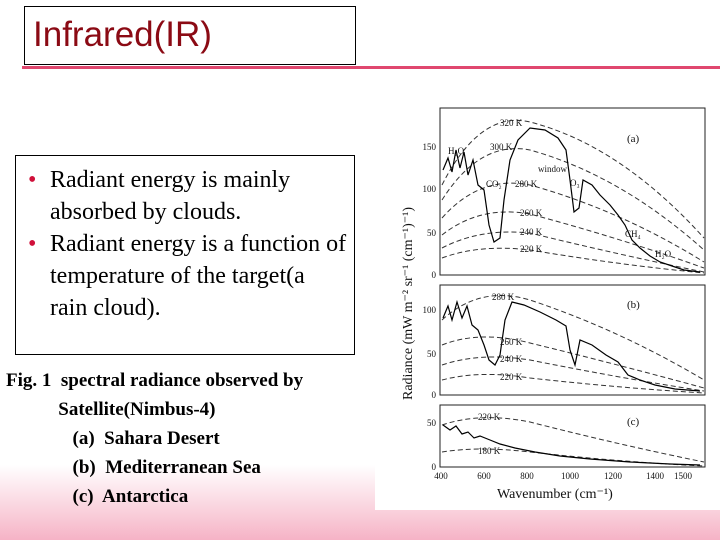 Image resolution: width=720 pixels, height=540 pixels. Describe the element at coordinates (553, 169) in the screenshot. I see `annotation: window` at that location.